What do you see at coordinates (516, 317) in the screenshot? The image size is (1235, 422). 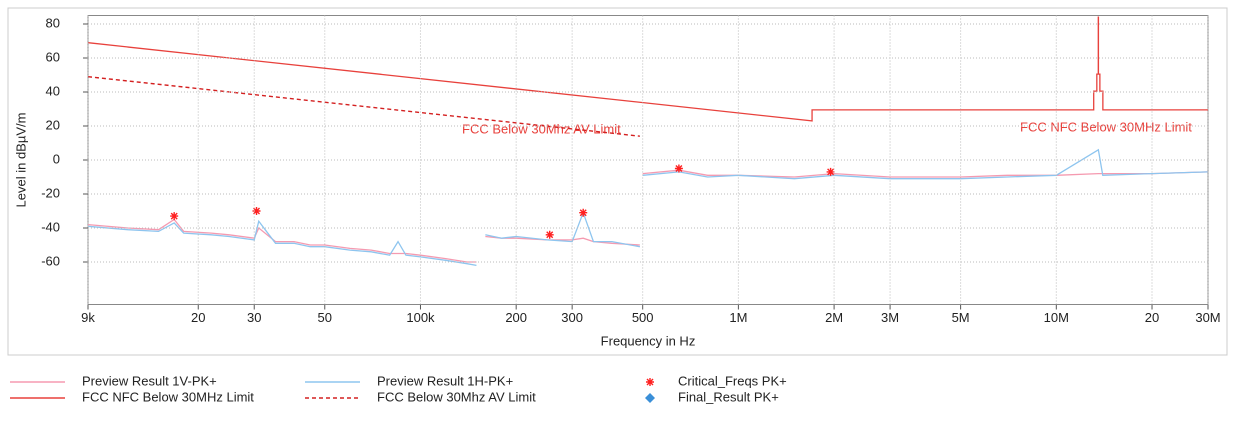 I see `x-tick-label: 200` at bounding box center [516, 317].